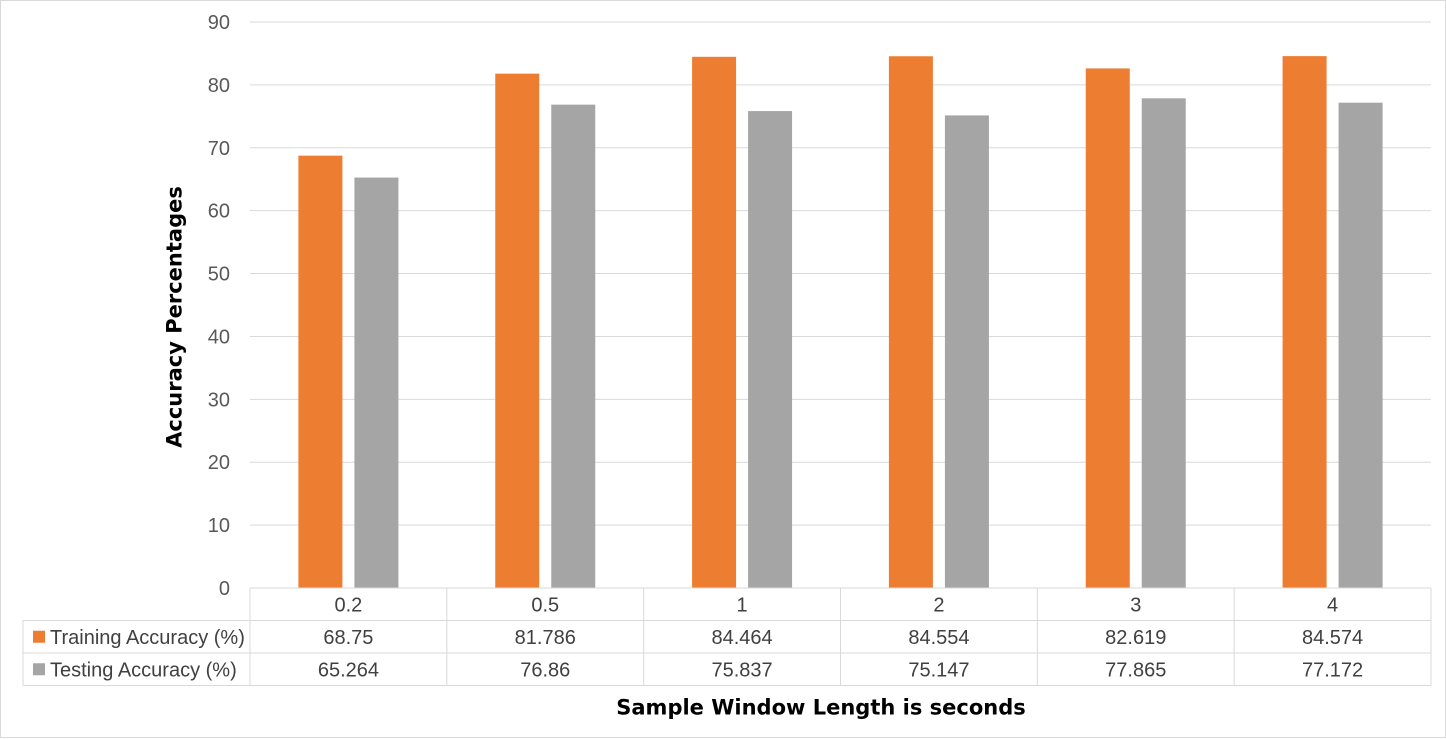 This screenshot has width=1446, height=739. Describe the element at coordinates (219, 23) in the screenshot. I see `y-tick-label: 90` at that location.